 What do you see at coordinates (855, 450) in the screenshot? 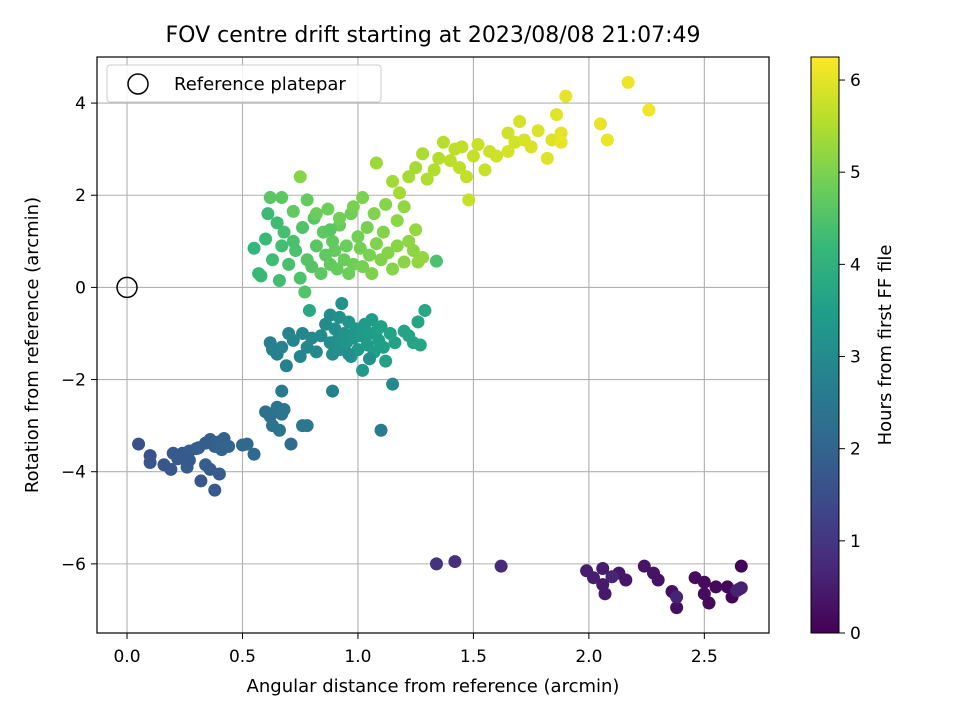
I see `colorbar-tick-label: 2` at bounding box center [855, 450].